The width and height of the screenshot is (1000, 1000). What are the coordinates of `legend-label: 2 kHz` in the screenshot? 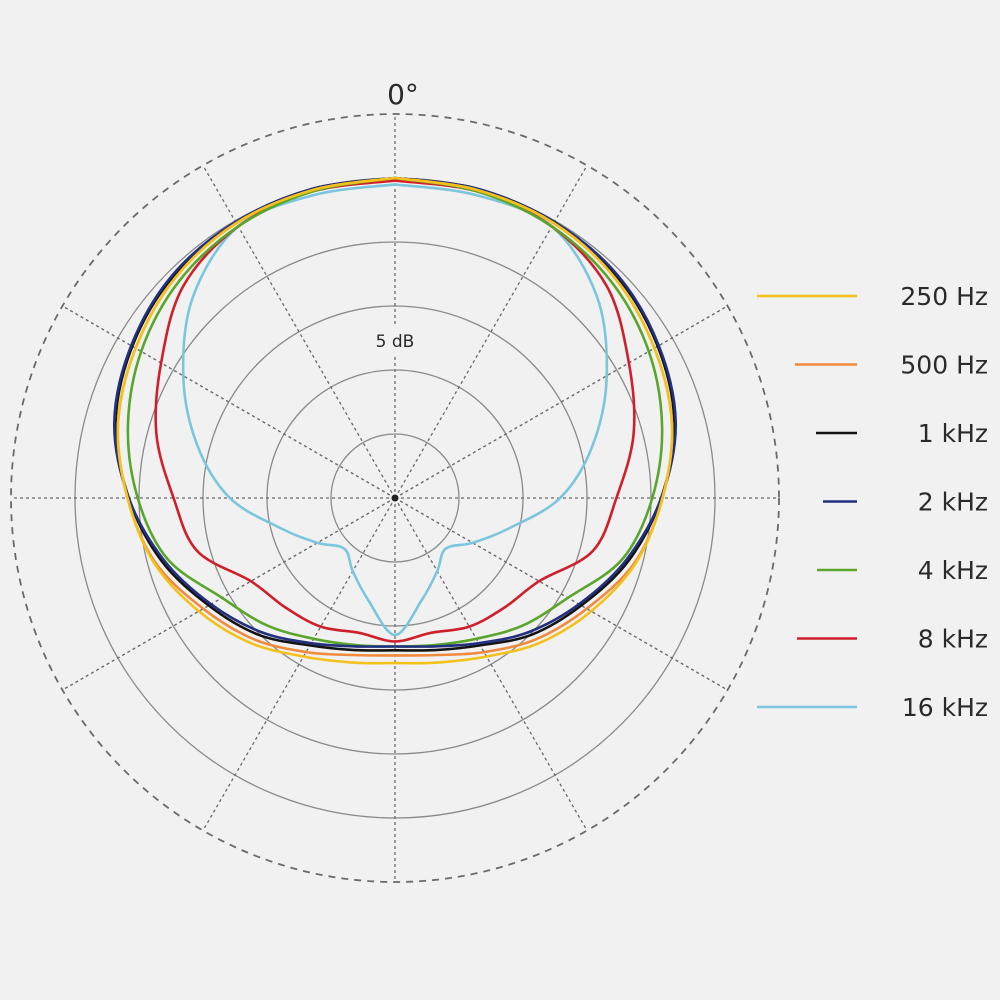 It's located at (953, 502).